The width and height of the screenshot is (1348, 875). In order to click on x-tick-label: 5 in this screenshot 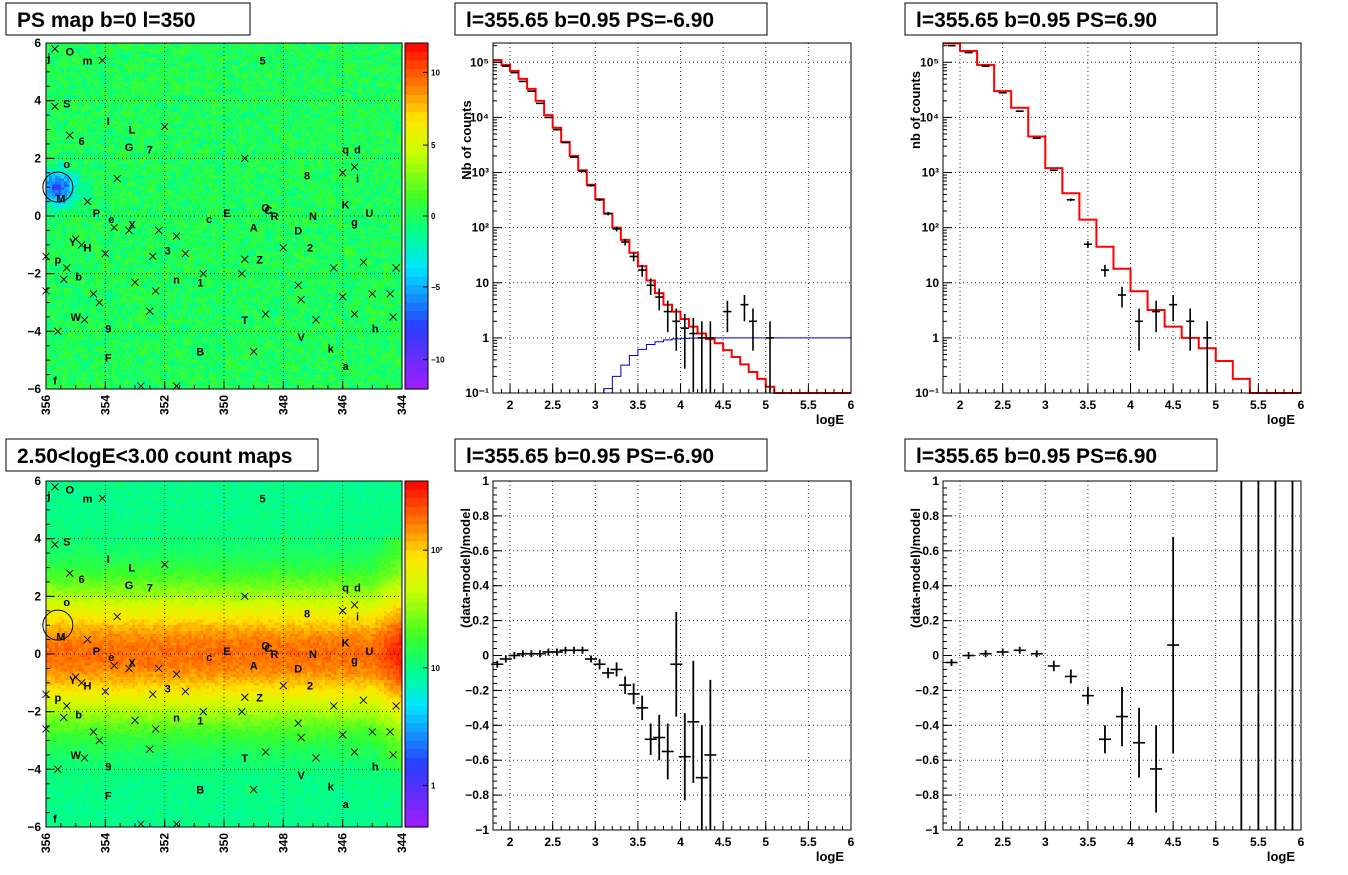, I will do `click(765, 842)`.